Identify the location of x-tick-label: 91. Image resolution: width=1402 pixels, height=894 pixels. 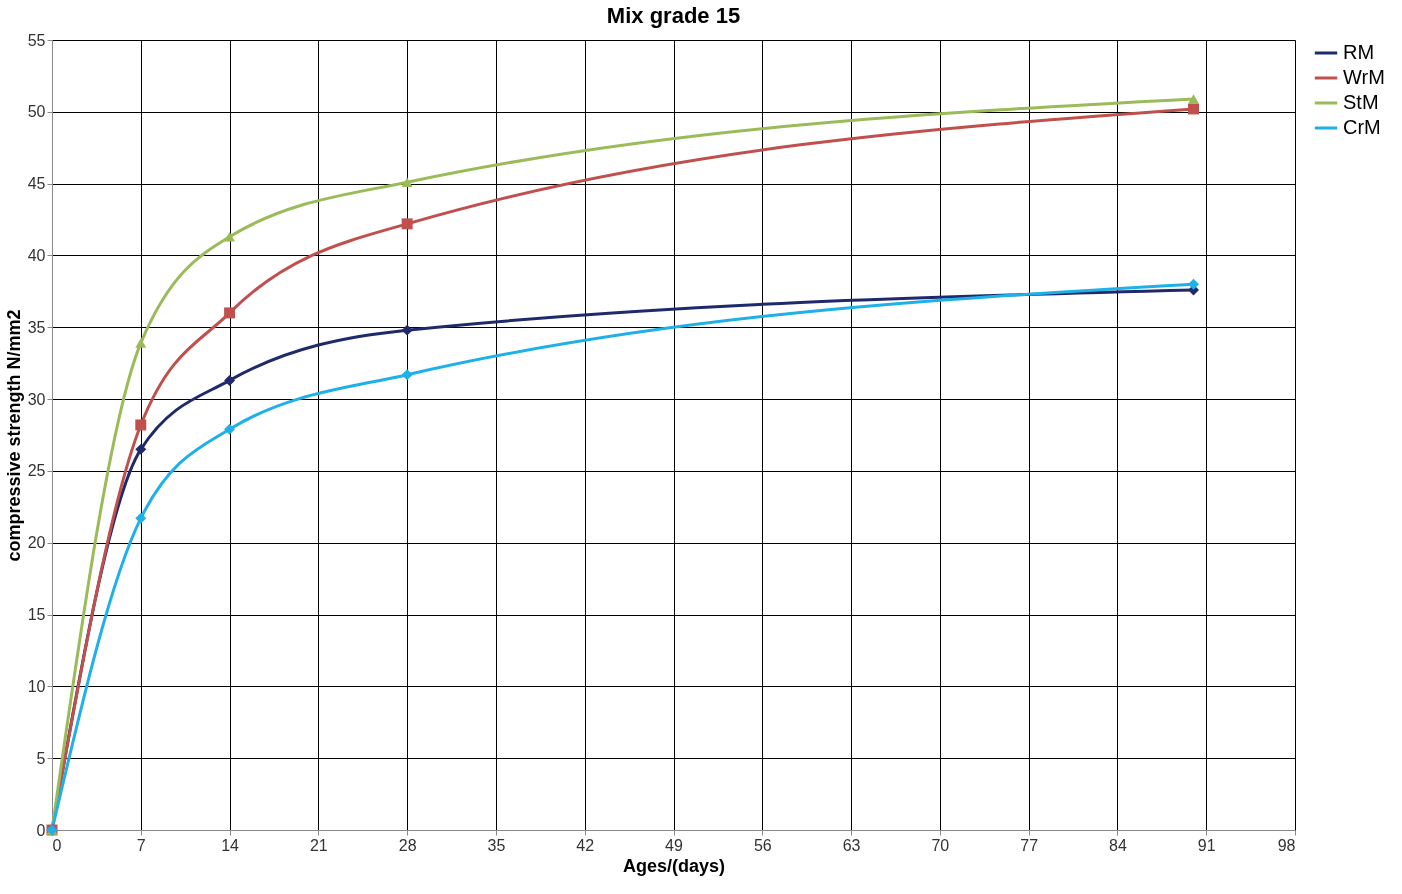
(1206, 845).